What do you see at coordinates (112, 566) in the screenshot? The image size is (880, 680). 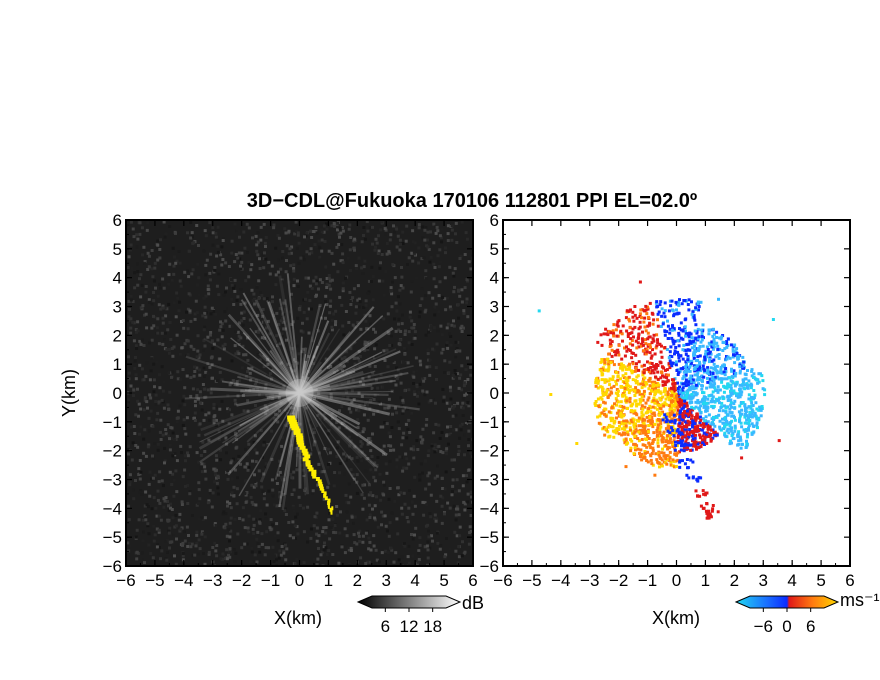 I see `y-tick-label: −6` at bounding box center [112, 566].